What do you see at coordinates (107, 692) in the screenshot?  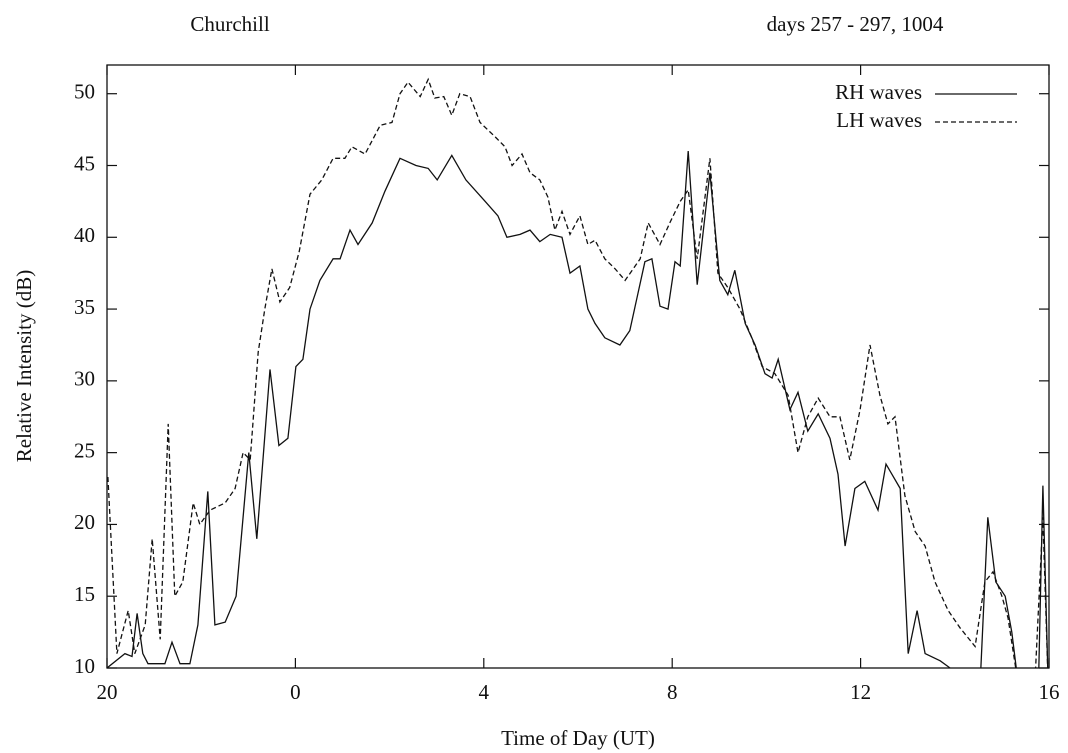 I see `x-tick-label: 20` at bounding box center [107, 692].